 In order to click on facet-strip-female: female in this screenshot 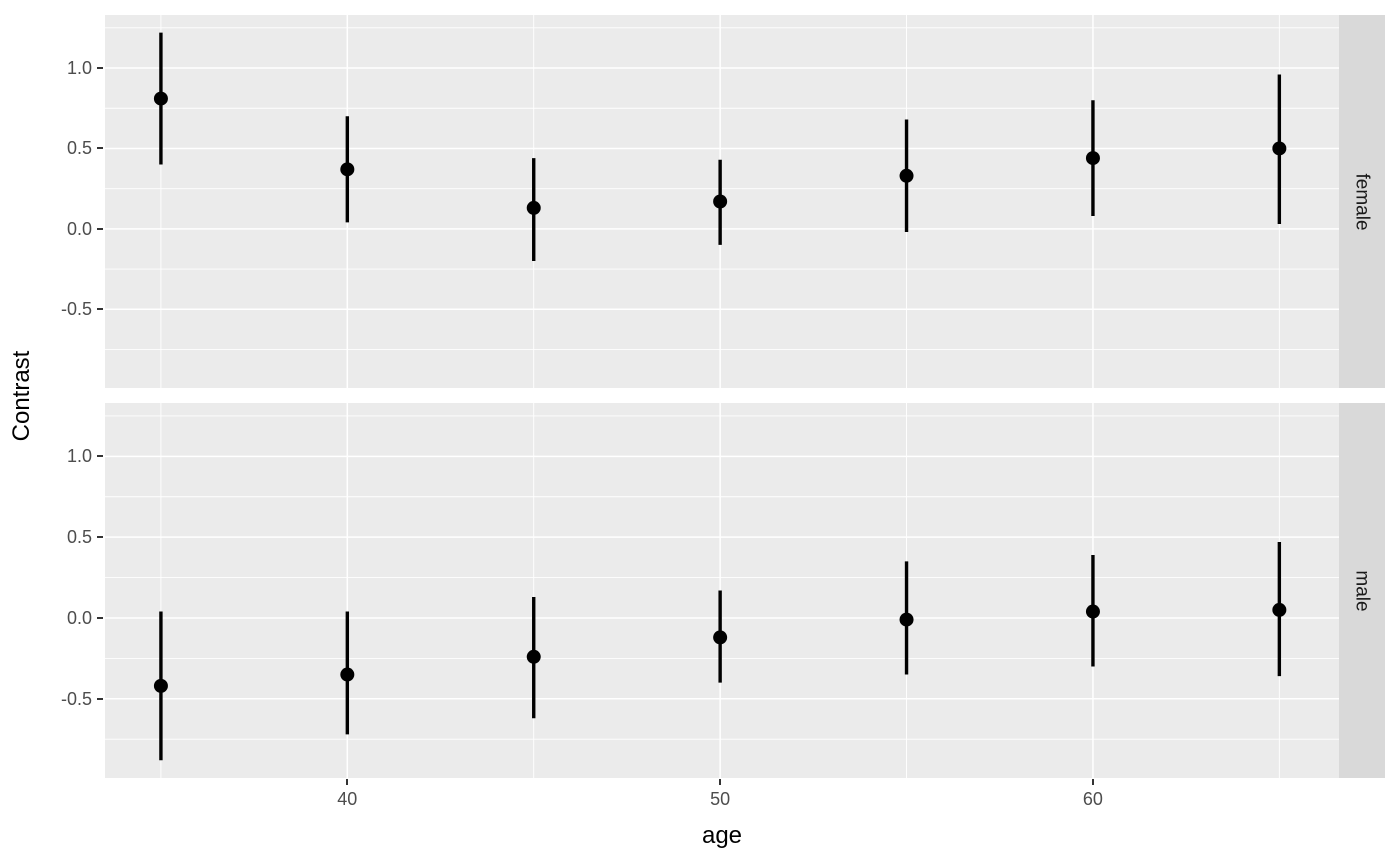, I will do `click(1362, 201)`.